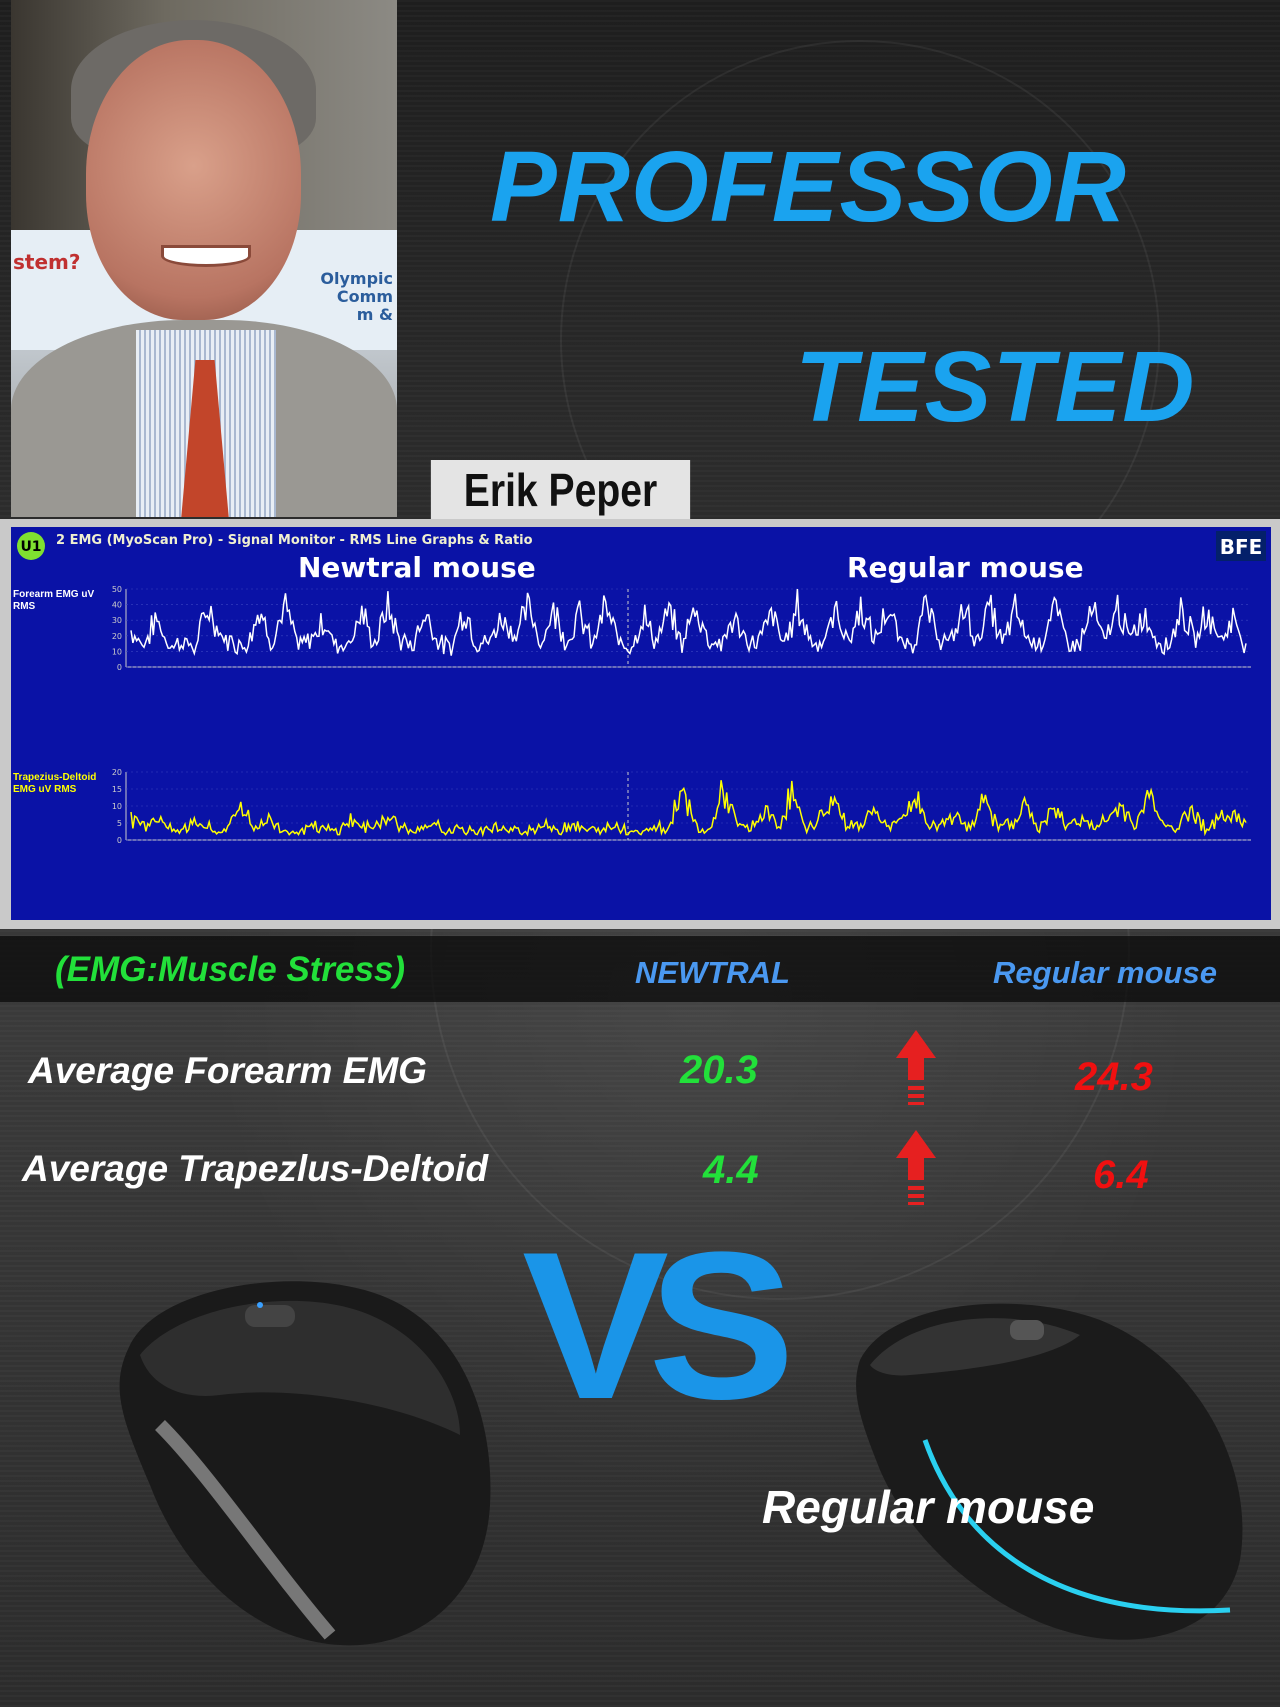  What do you see at coordinates (928, 1507) in the screenshot?
I see `regular-mouse-label: Regular mouse` at bounding box center [928, 1507].